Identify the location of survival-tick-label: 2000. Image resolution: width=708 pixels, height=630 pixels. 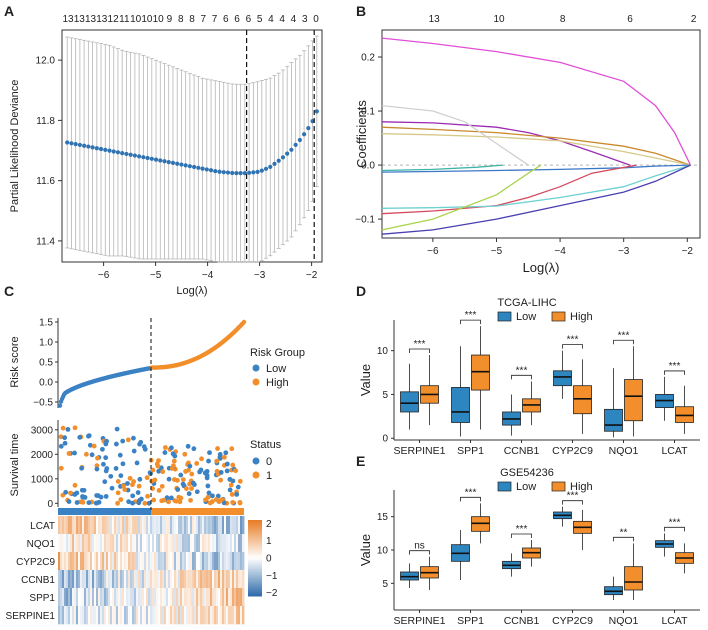
(42, 455).